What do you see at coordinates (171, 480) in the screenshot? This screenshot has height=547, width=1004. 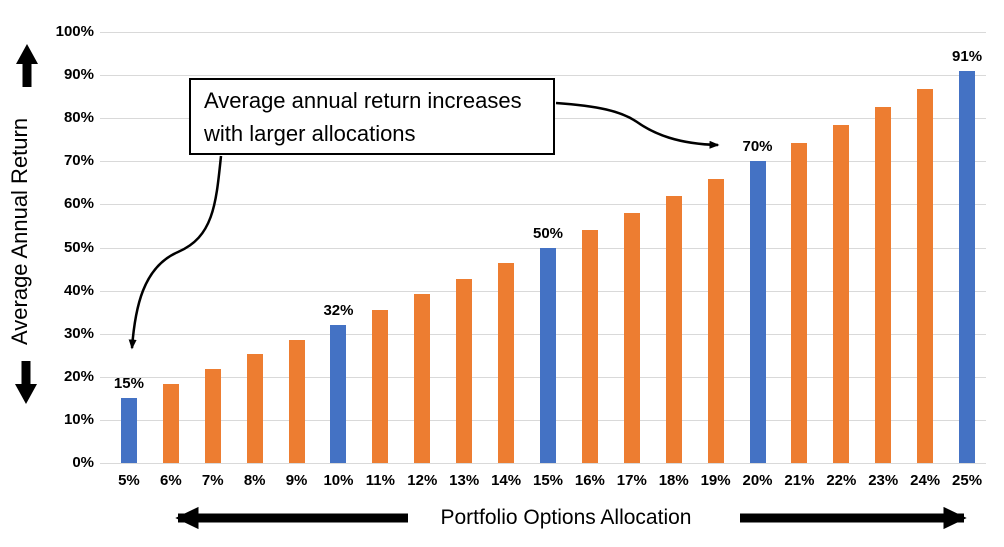 I see `x-tick-label: 6%` at bounding box center [171, 480].